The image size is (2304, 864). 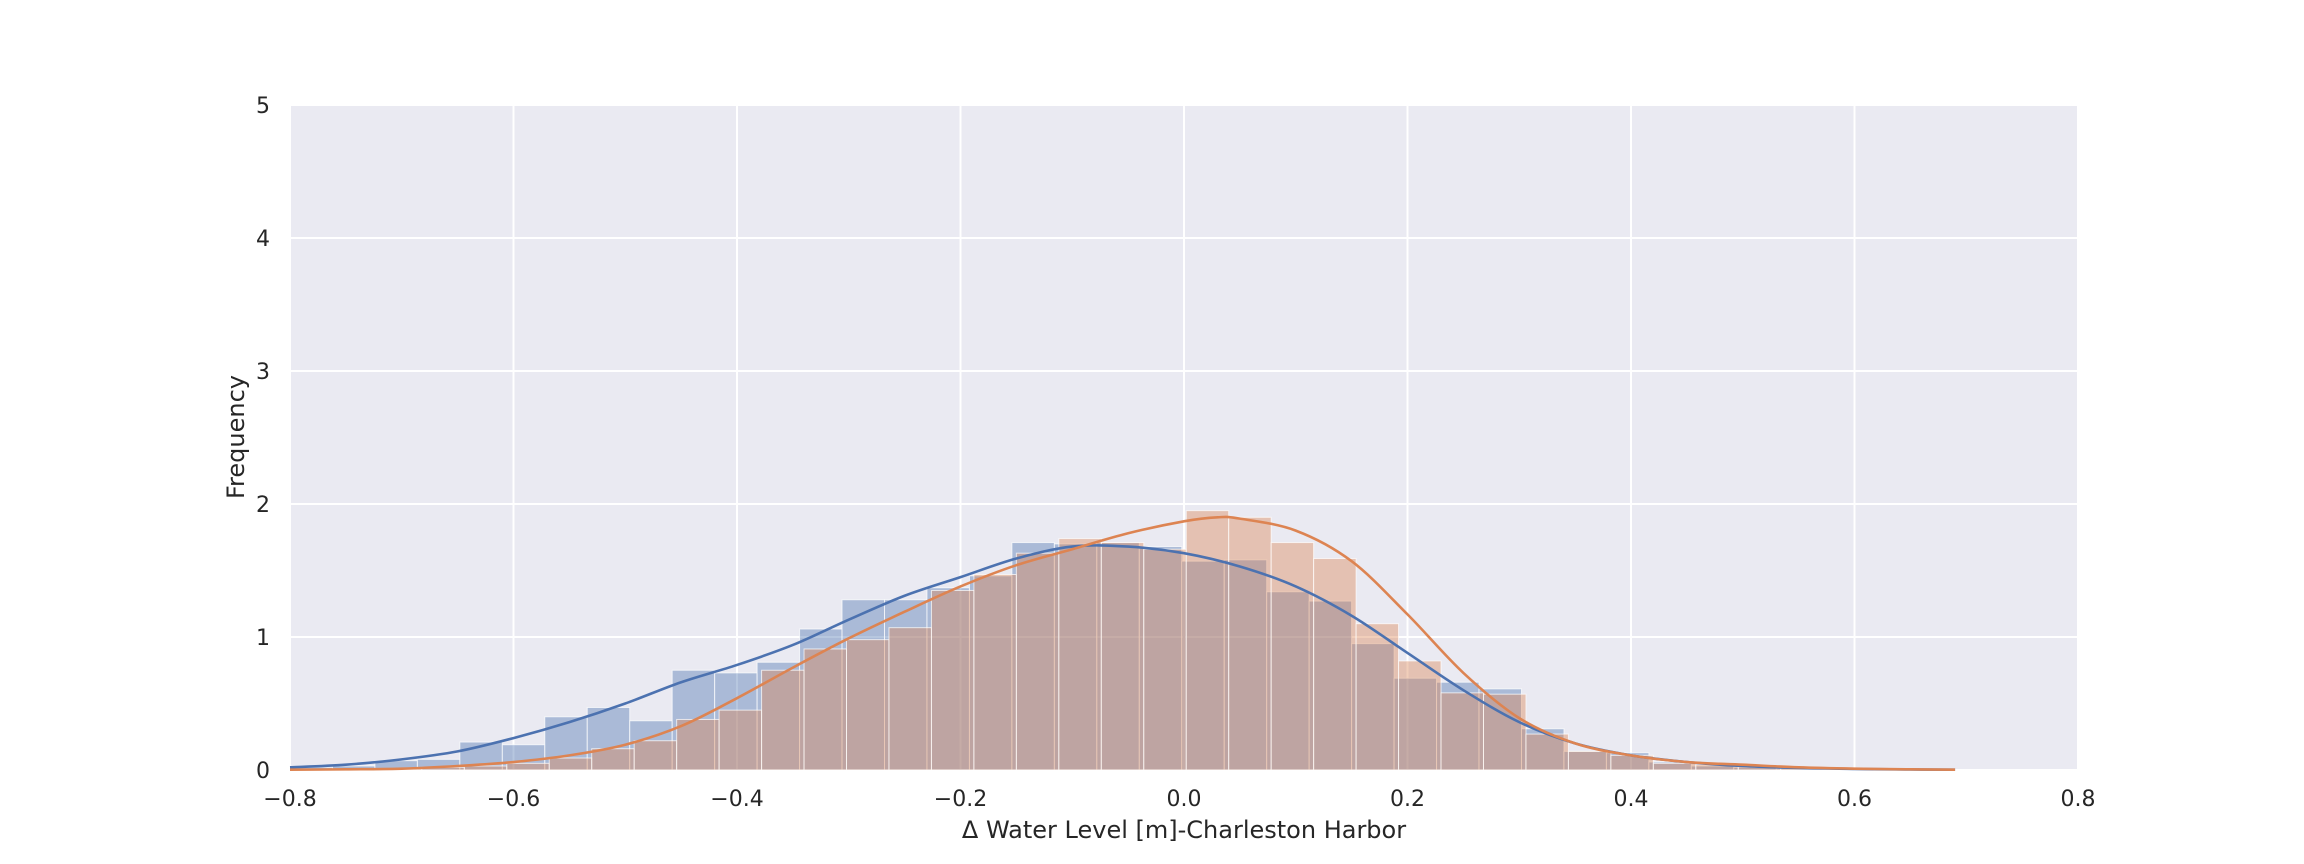 I want to click on y-axis-label: Frequency, so click(x=236, y=437).